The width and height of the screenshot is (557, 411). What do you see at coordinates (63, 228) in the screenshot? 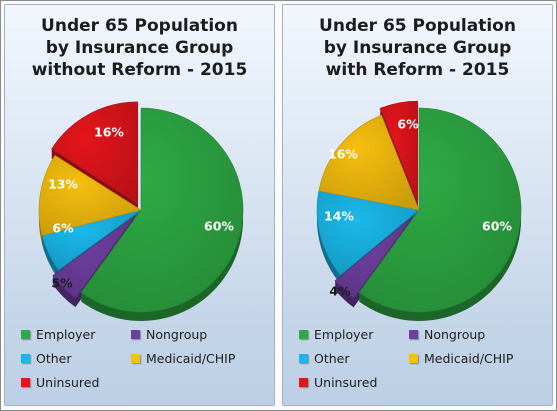
I see `data-label-other: 6%` at bounding box center [63, 228].